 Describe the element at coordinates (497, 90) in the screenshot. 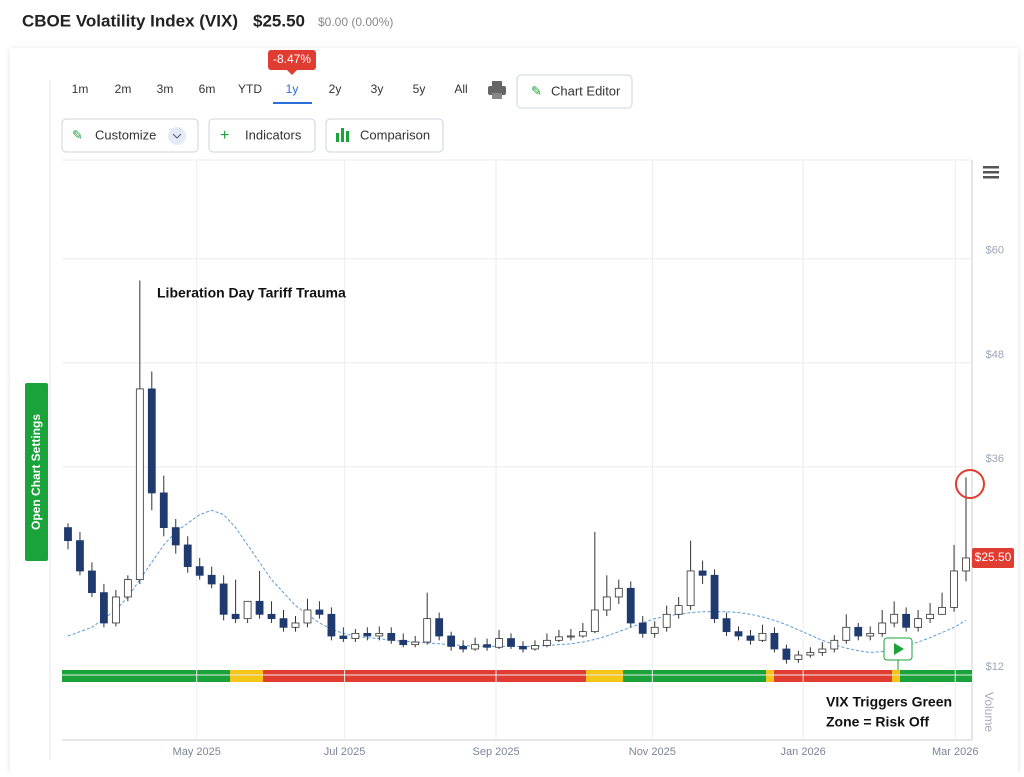

I see `print-icon` at that location.